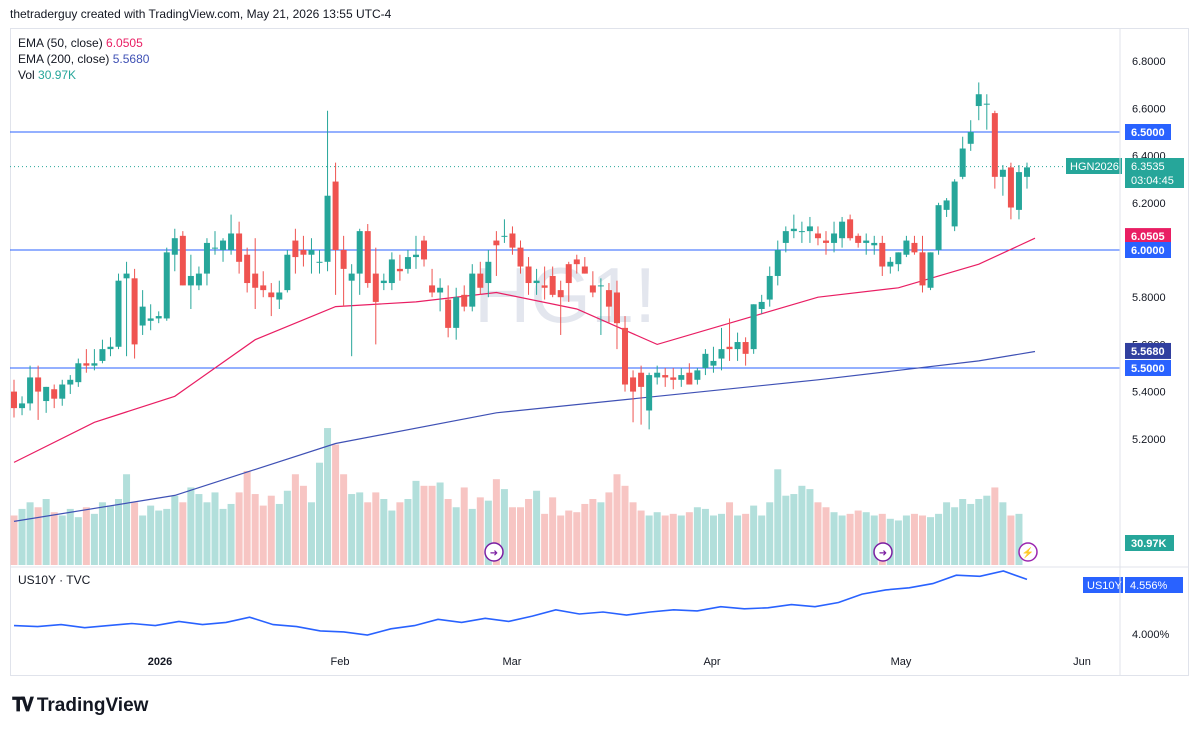  I want to click on volume-tag: 30.97K, so click(1149, 544).